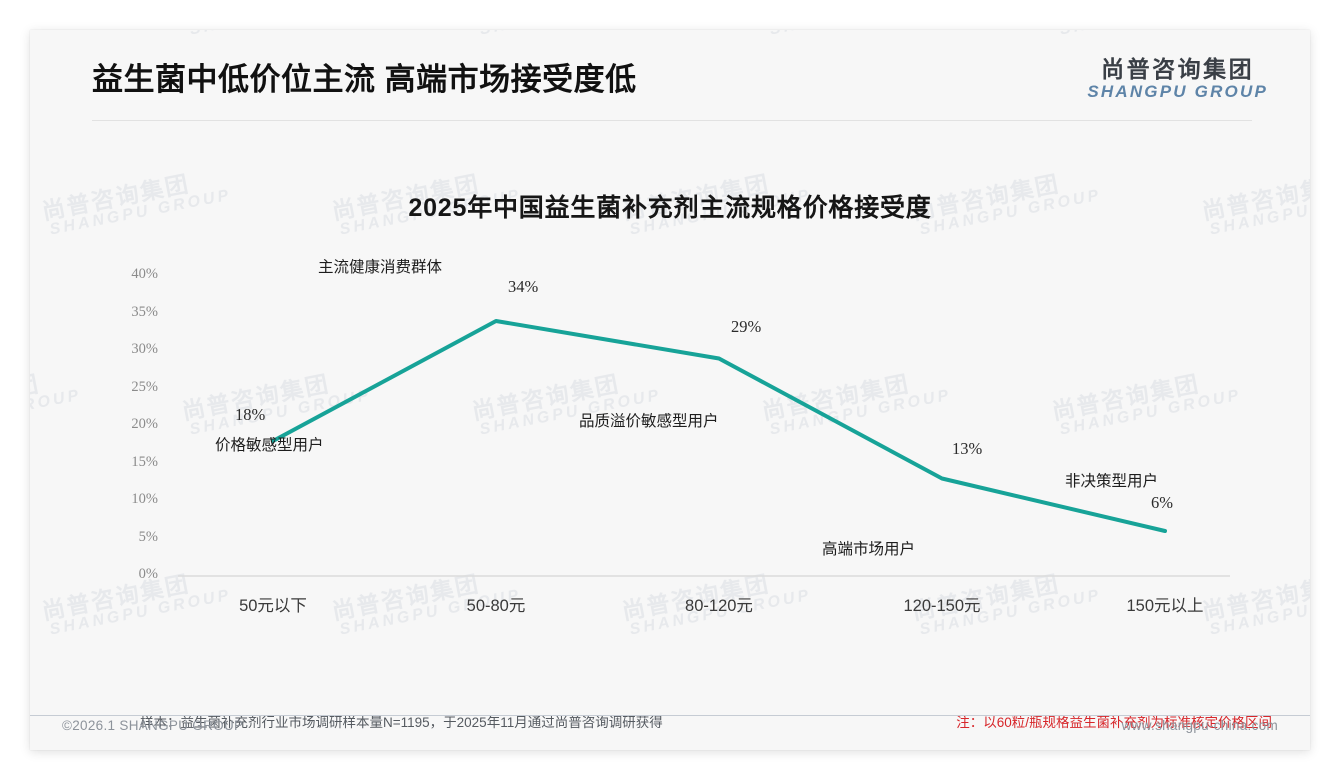  I want to click on x-axis-tick-label: 50-80元, so click(496, 606).